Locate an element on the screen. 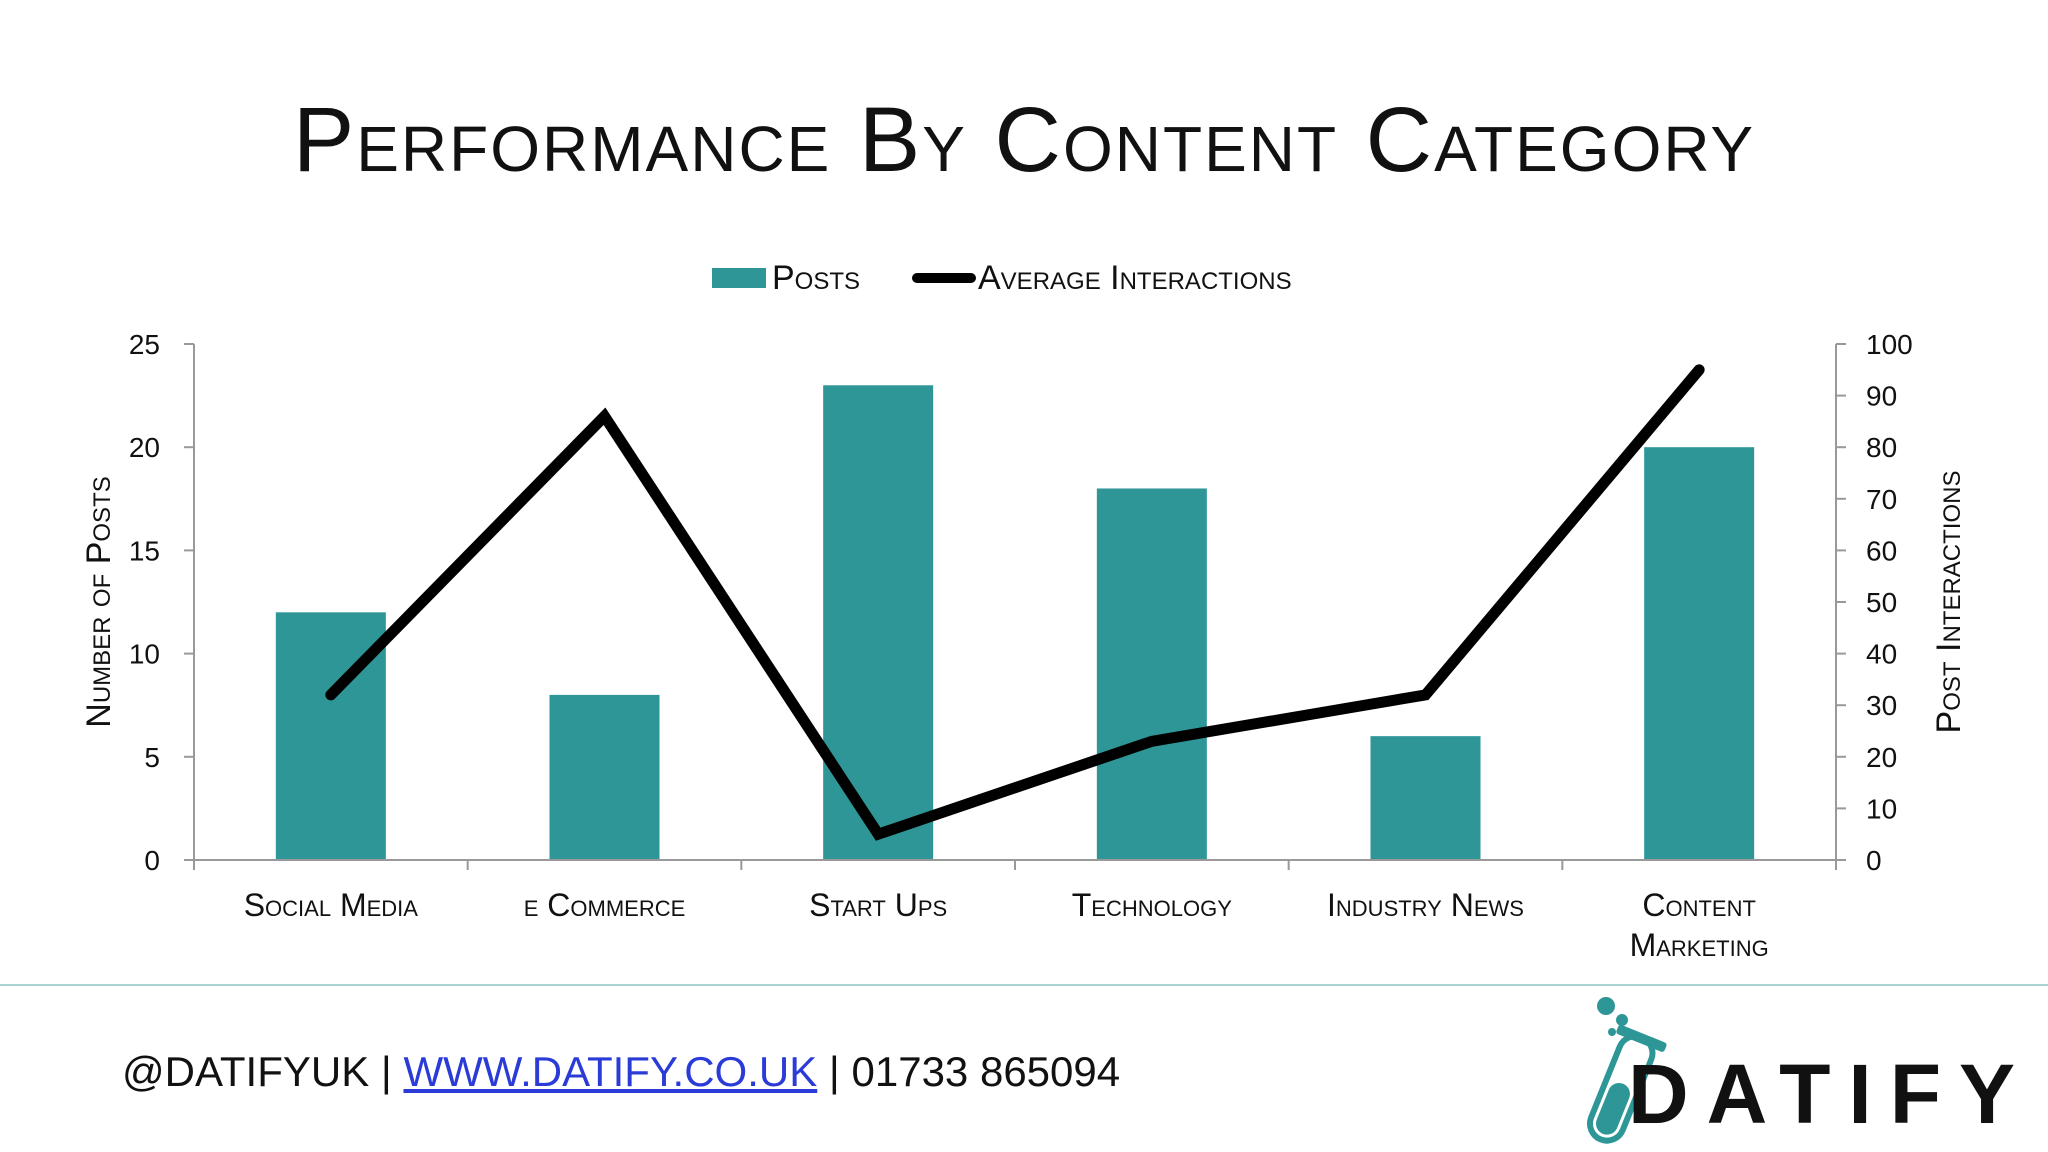 The height and width of the screenshot is (1152, 2048). y-tick-label-right: 0 is located at coordinates (1874, 860).